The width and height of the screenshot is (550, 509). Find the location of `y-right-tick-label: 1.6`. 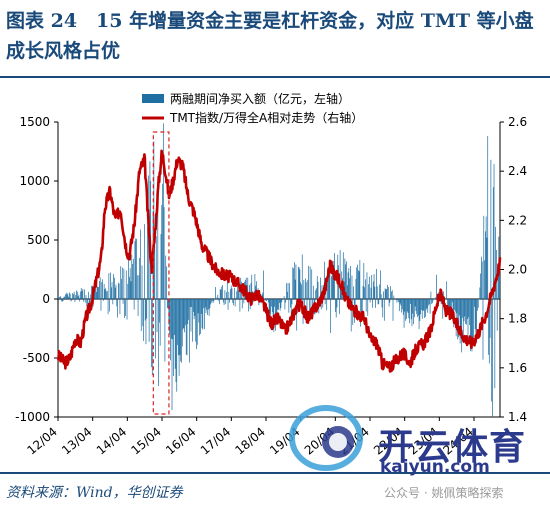

y-right-tick-label: 1.6 is located at coordinates (517, 368).